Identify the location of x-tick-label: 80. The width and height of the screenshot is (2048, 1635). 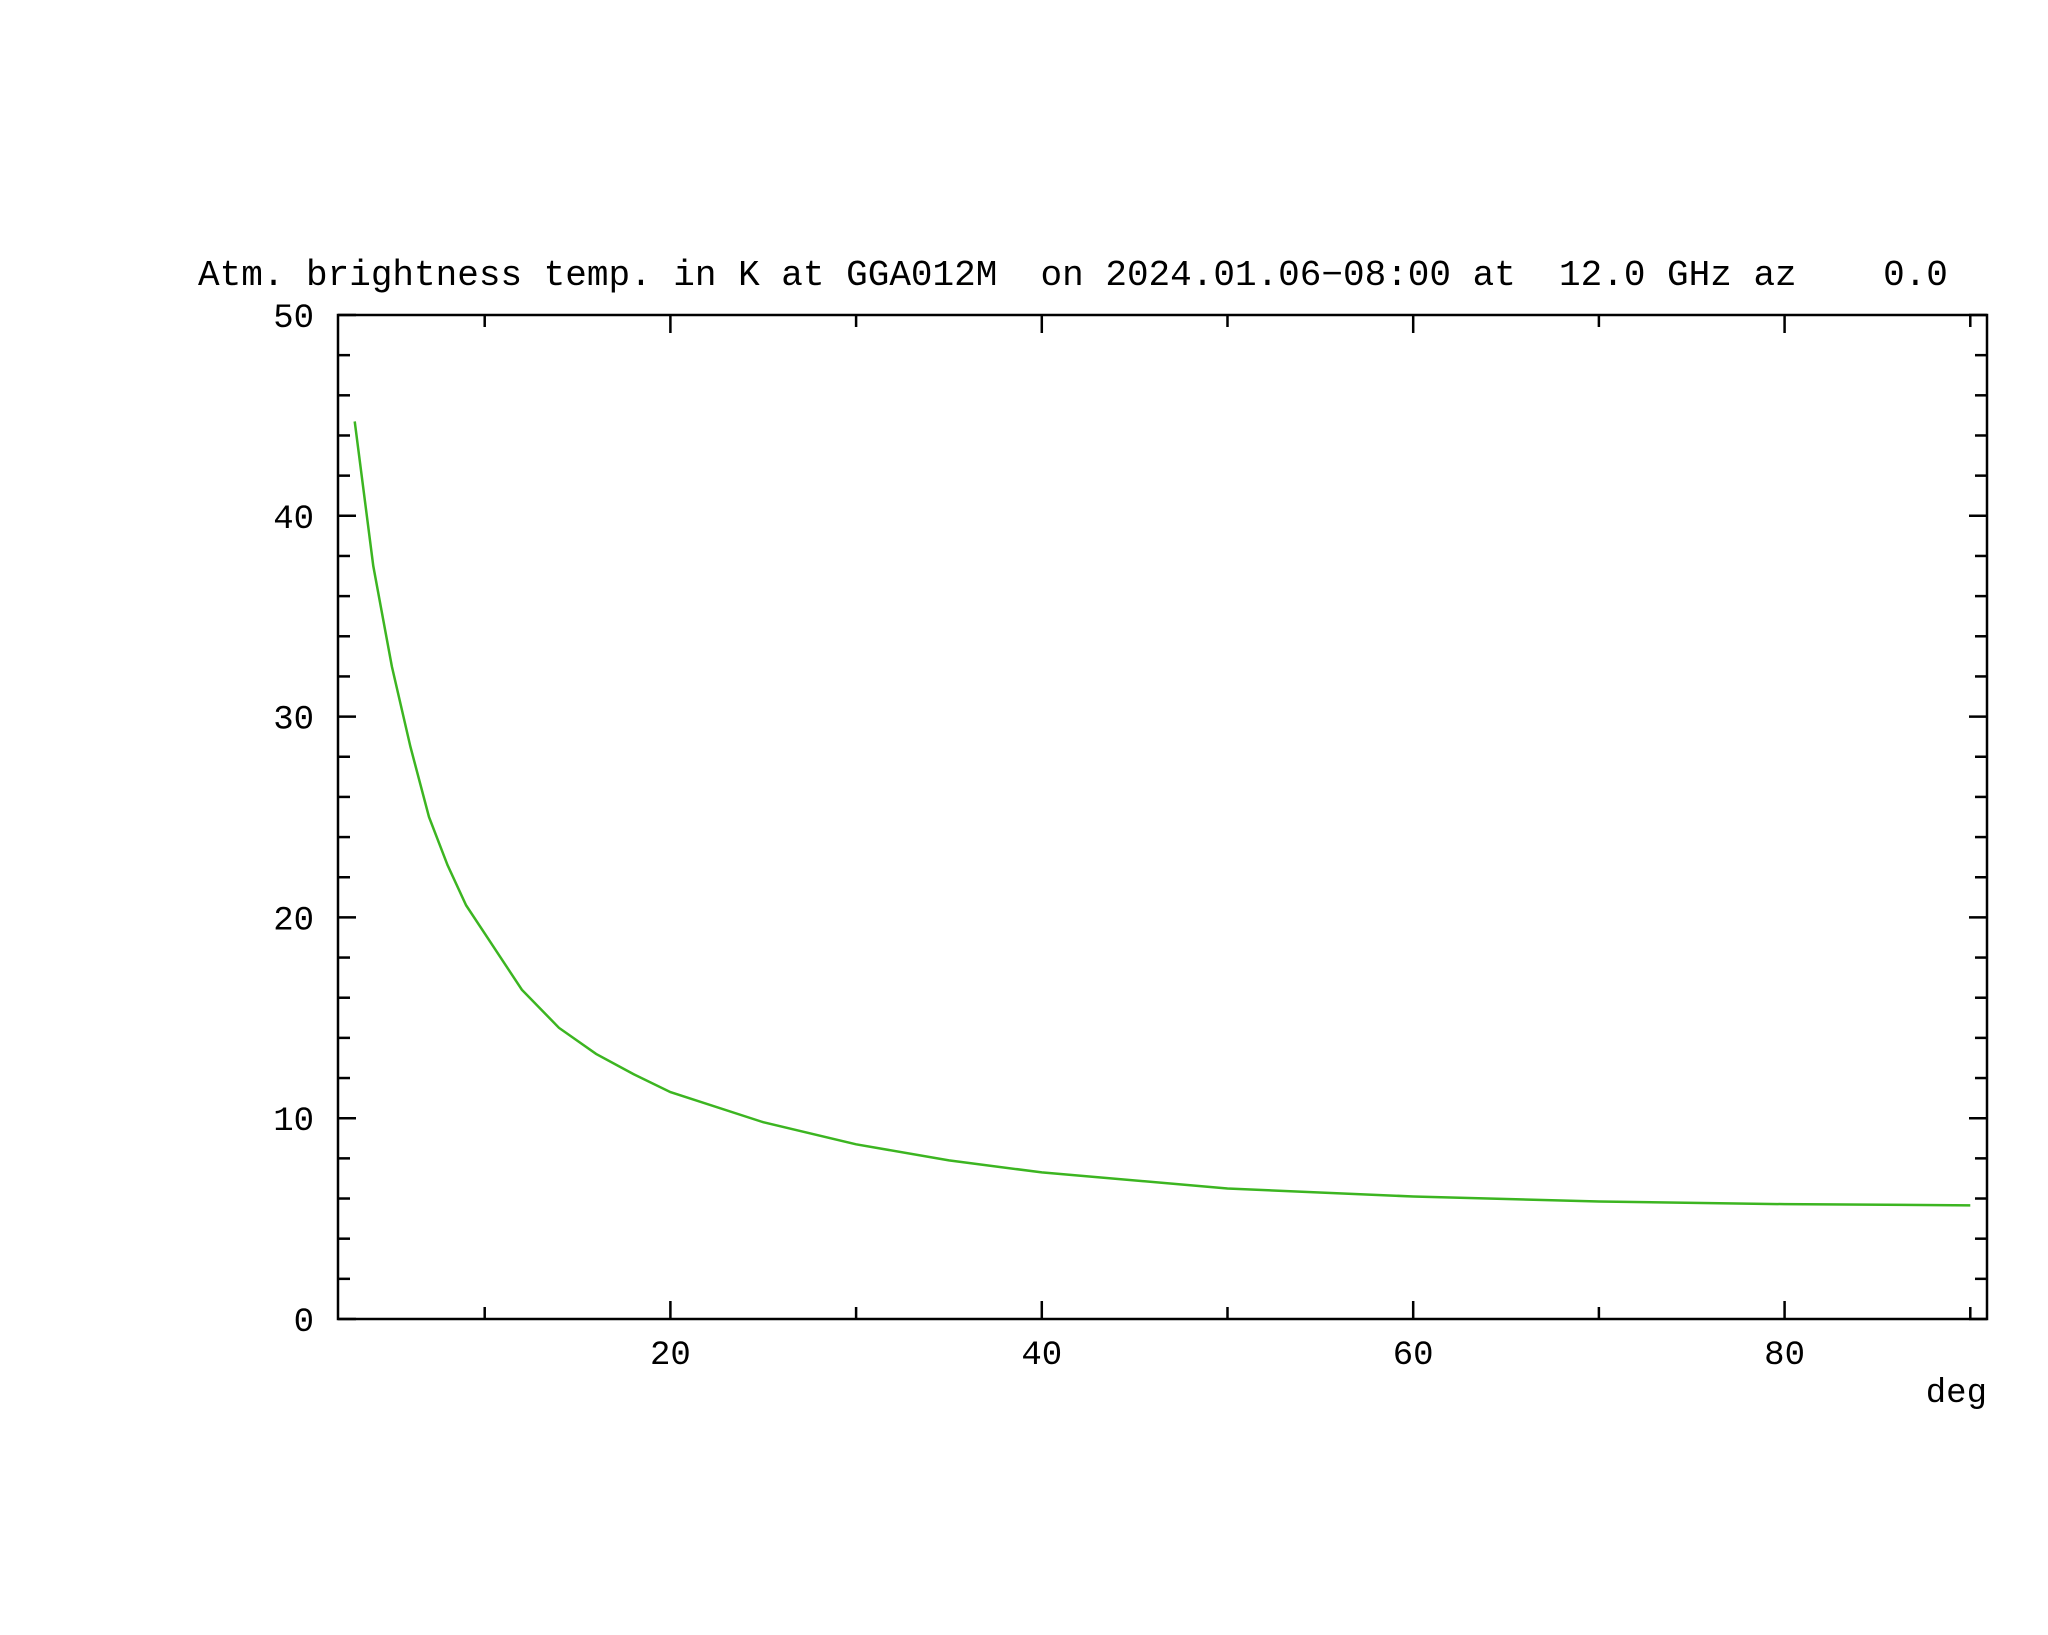
(1784, 1356).